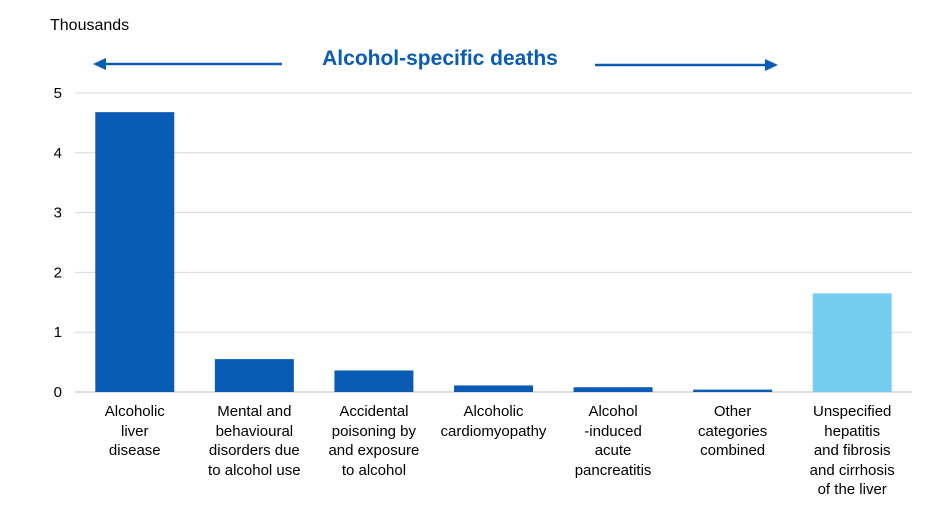 The width and height of the screenshot is (945, 531). I want to click on y-tick-label: 4, so click(58, 153).